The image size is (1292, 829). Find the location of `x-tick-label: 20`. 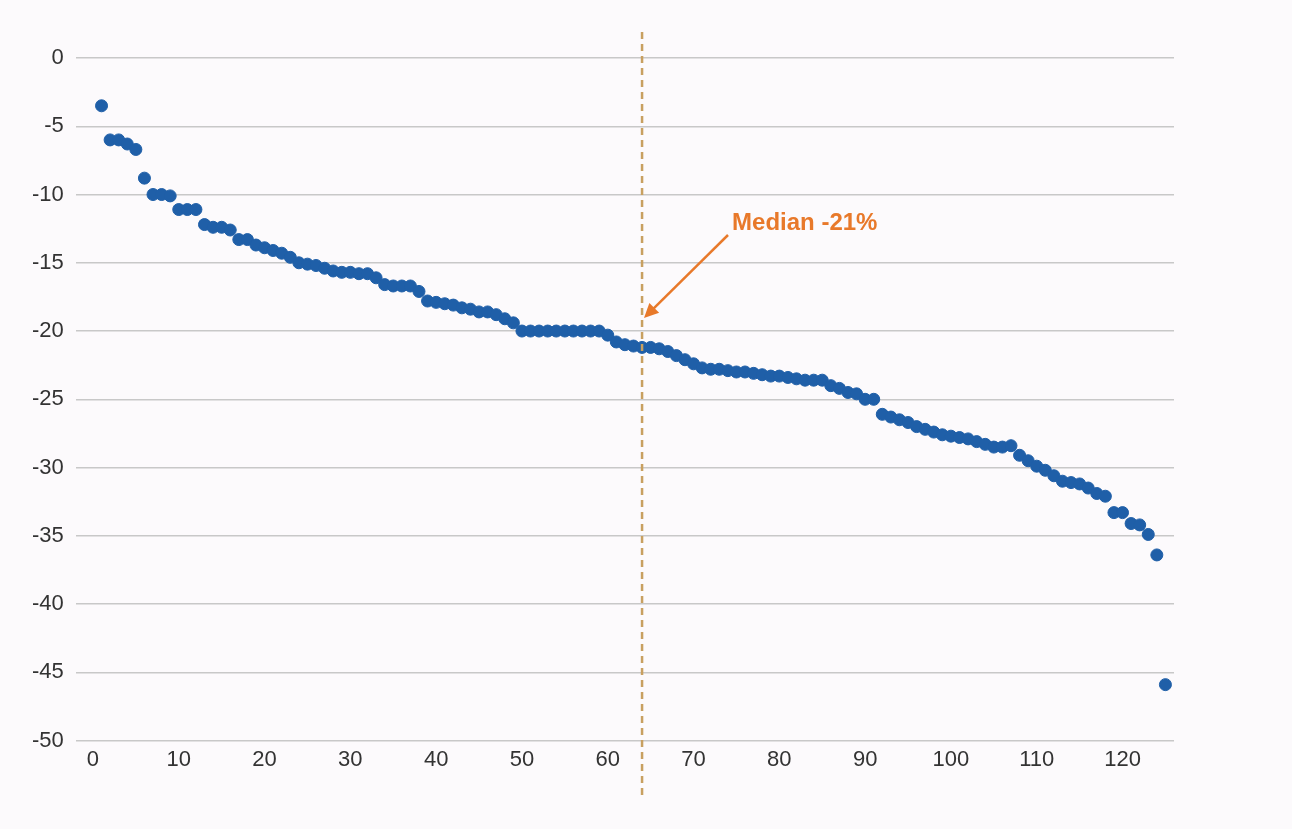

x-tick-label: 20 is located at coordinates (264, 758).